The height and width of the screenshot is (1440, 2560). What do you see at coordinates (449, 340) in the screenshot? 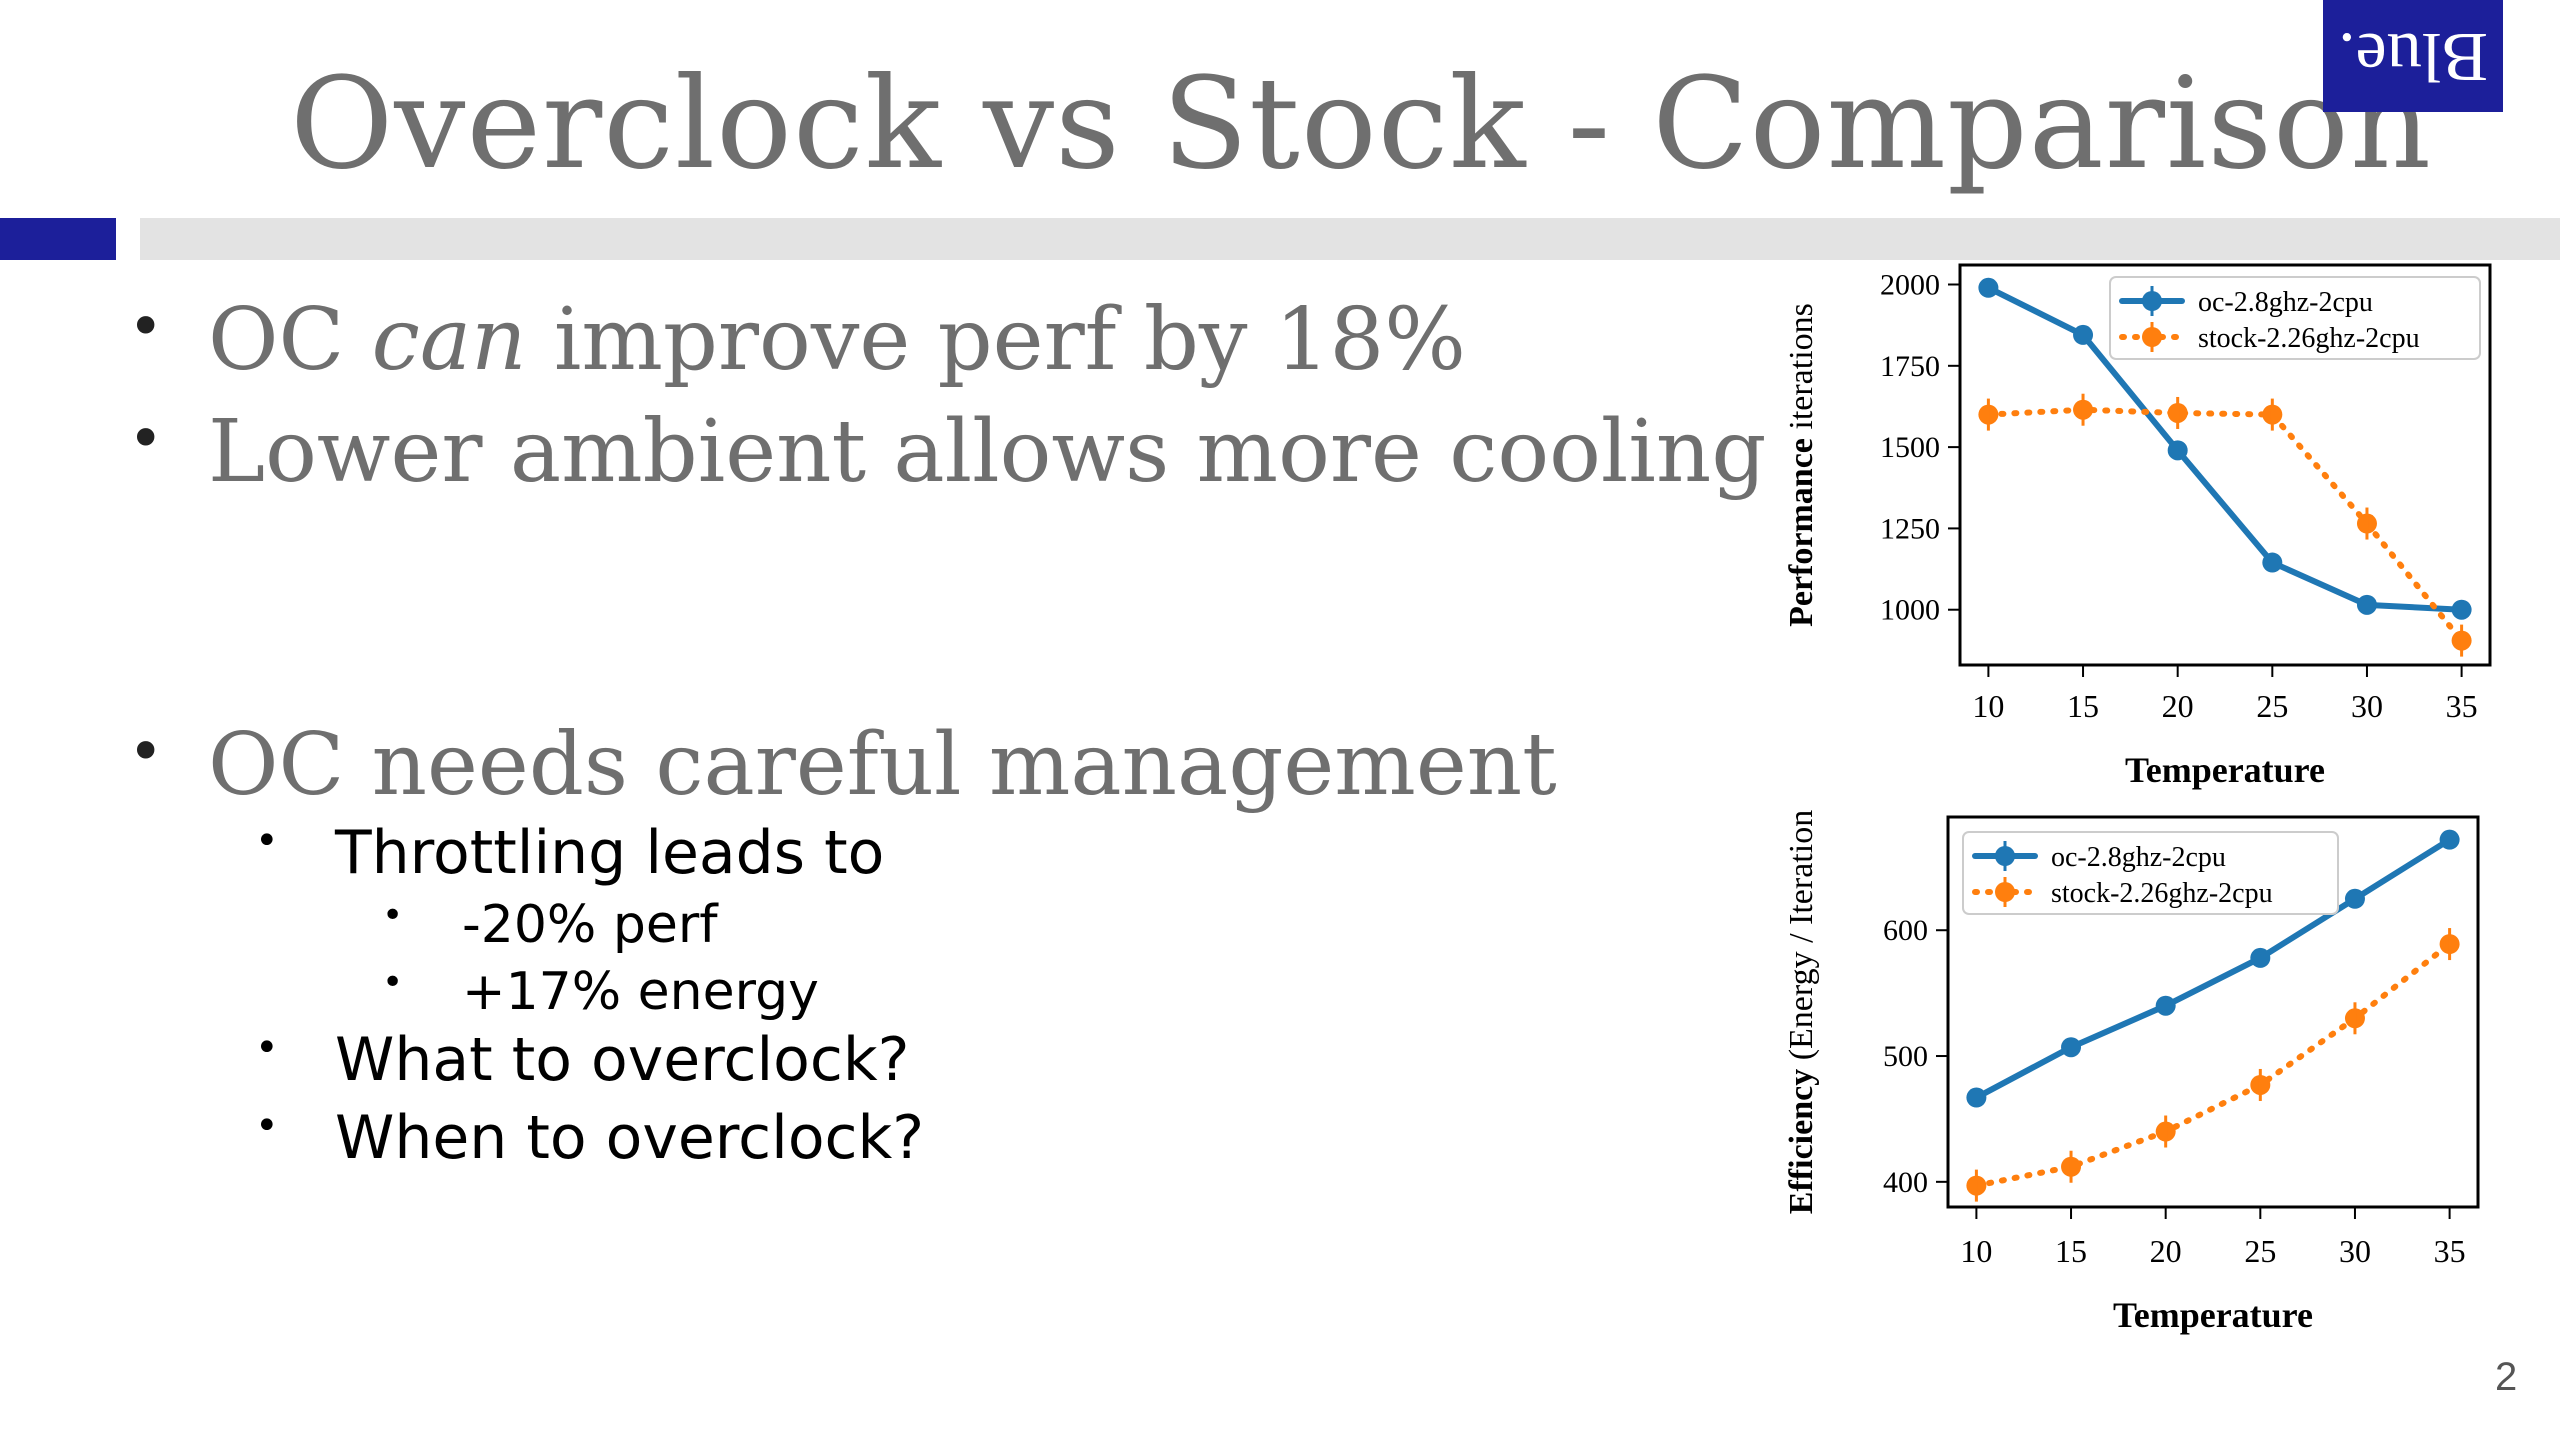
I see `bullet-text-emphasis: can` at bounding box center [449, 340].